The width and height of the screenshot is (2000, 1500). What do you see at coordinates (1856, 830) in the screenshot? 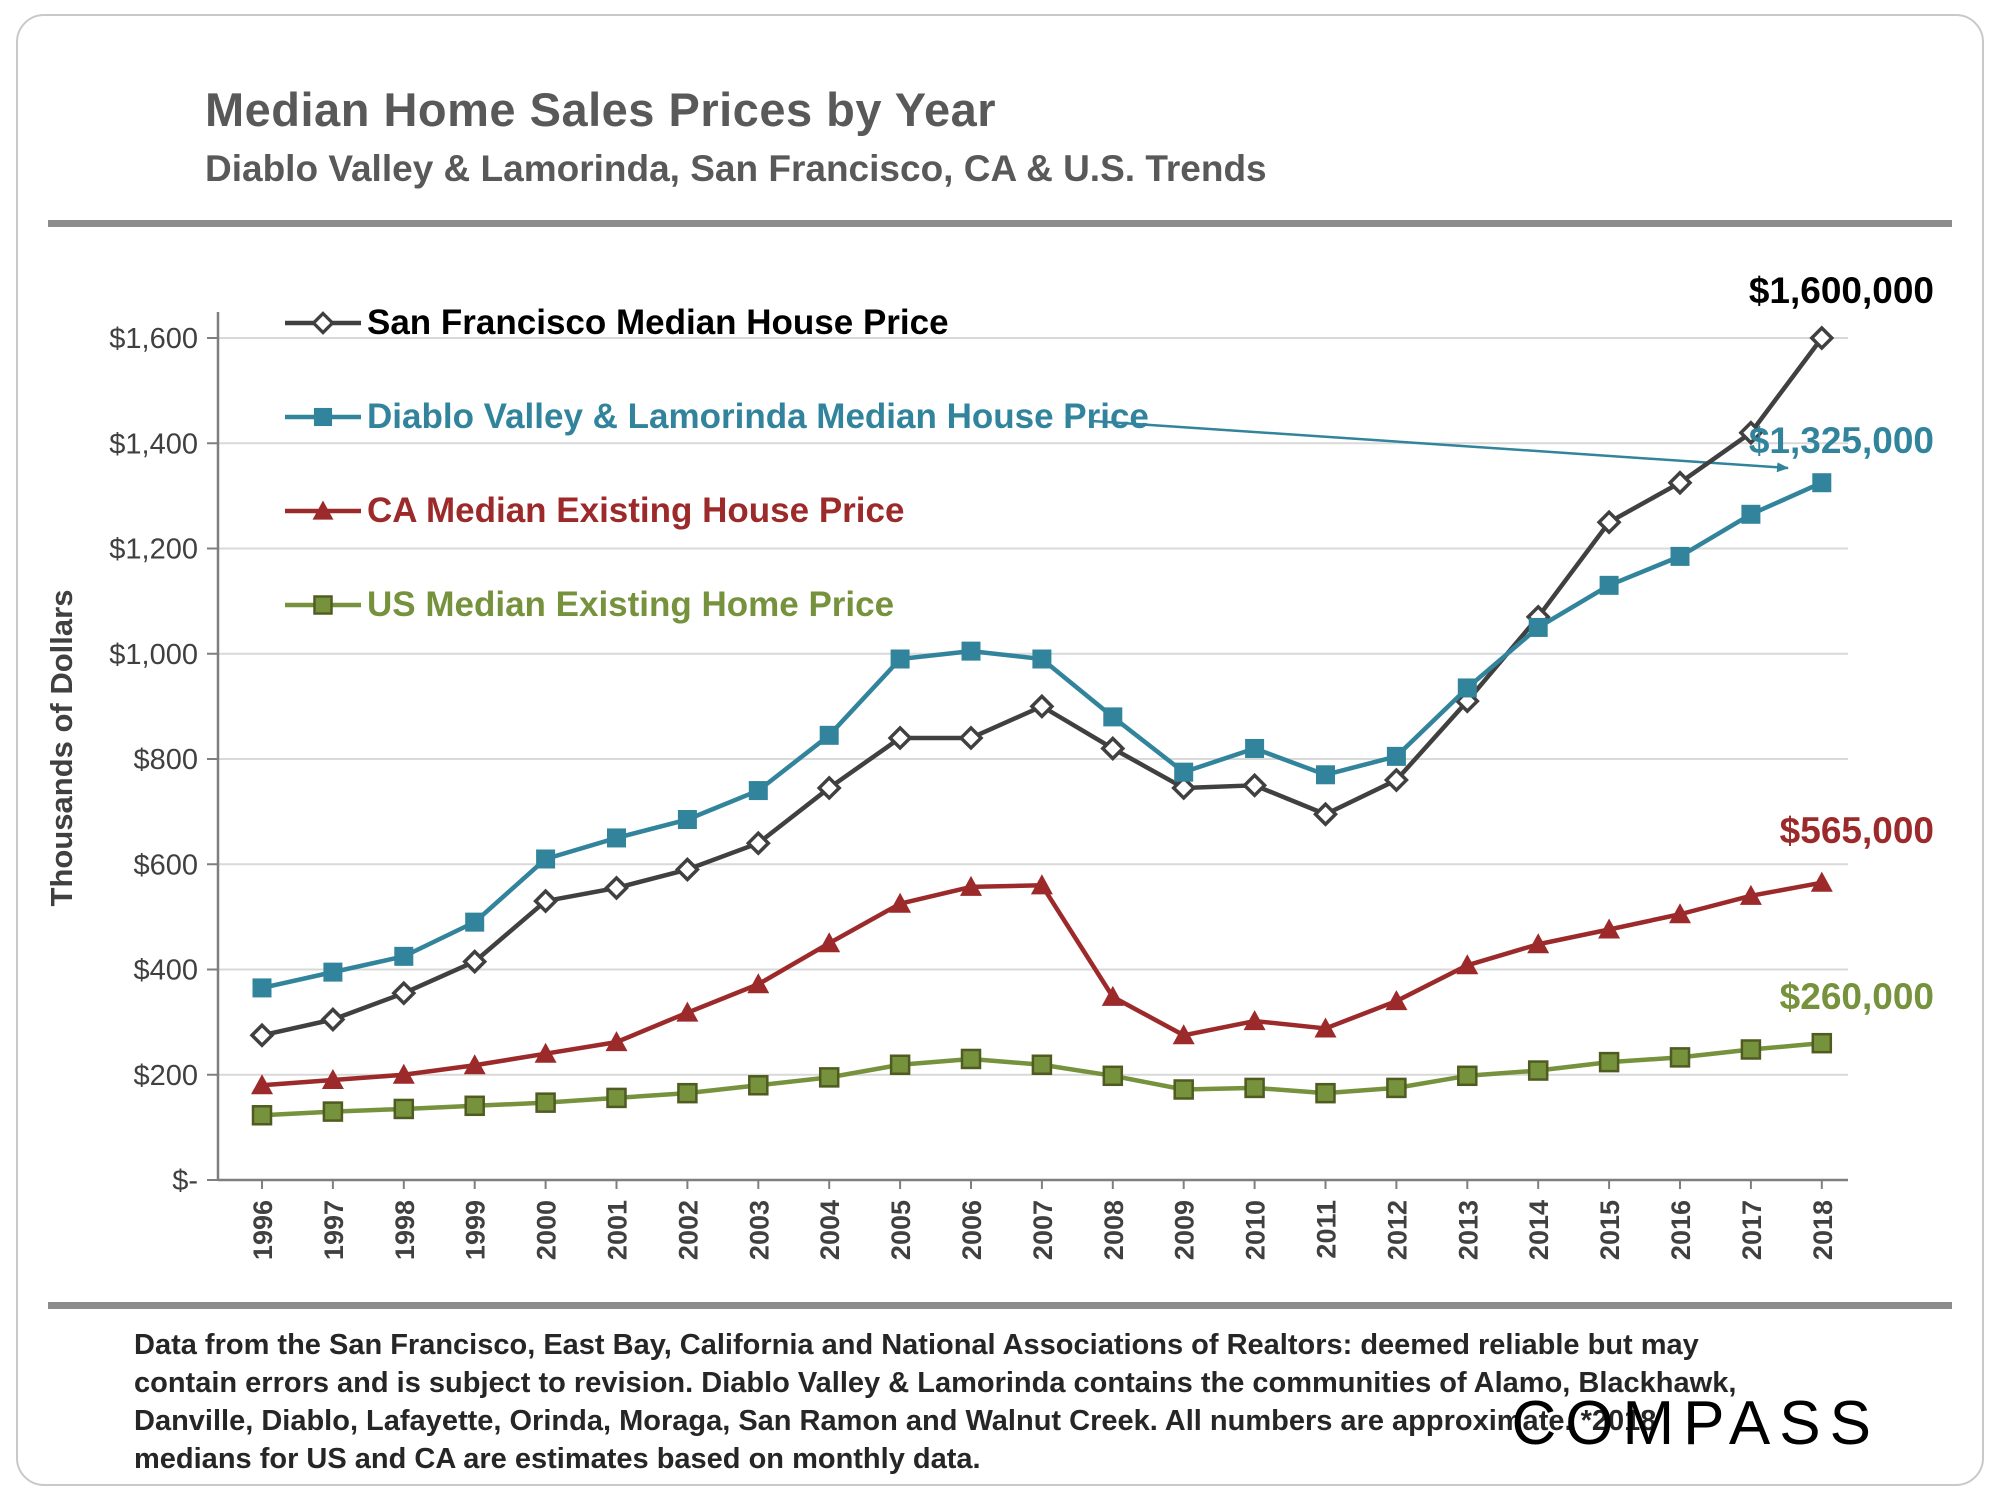
I see `series-end-value-ca: $565,000` at bounding box center [1856, 830].